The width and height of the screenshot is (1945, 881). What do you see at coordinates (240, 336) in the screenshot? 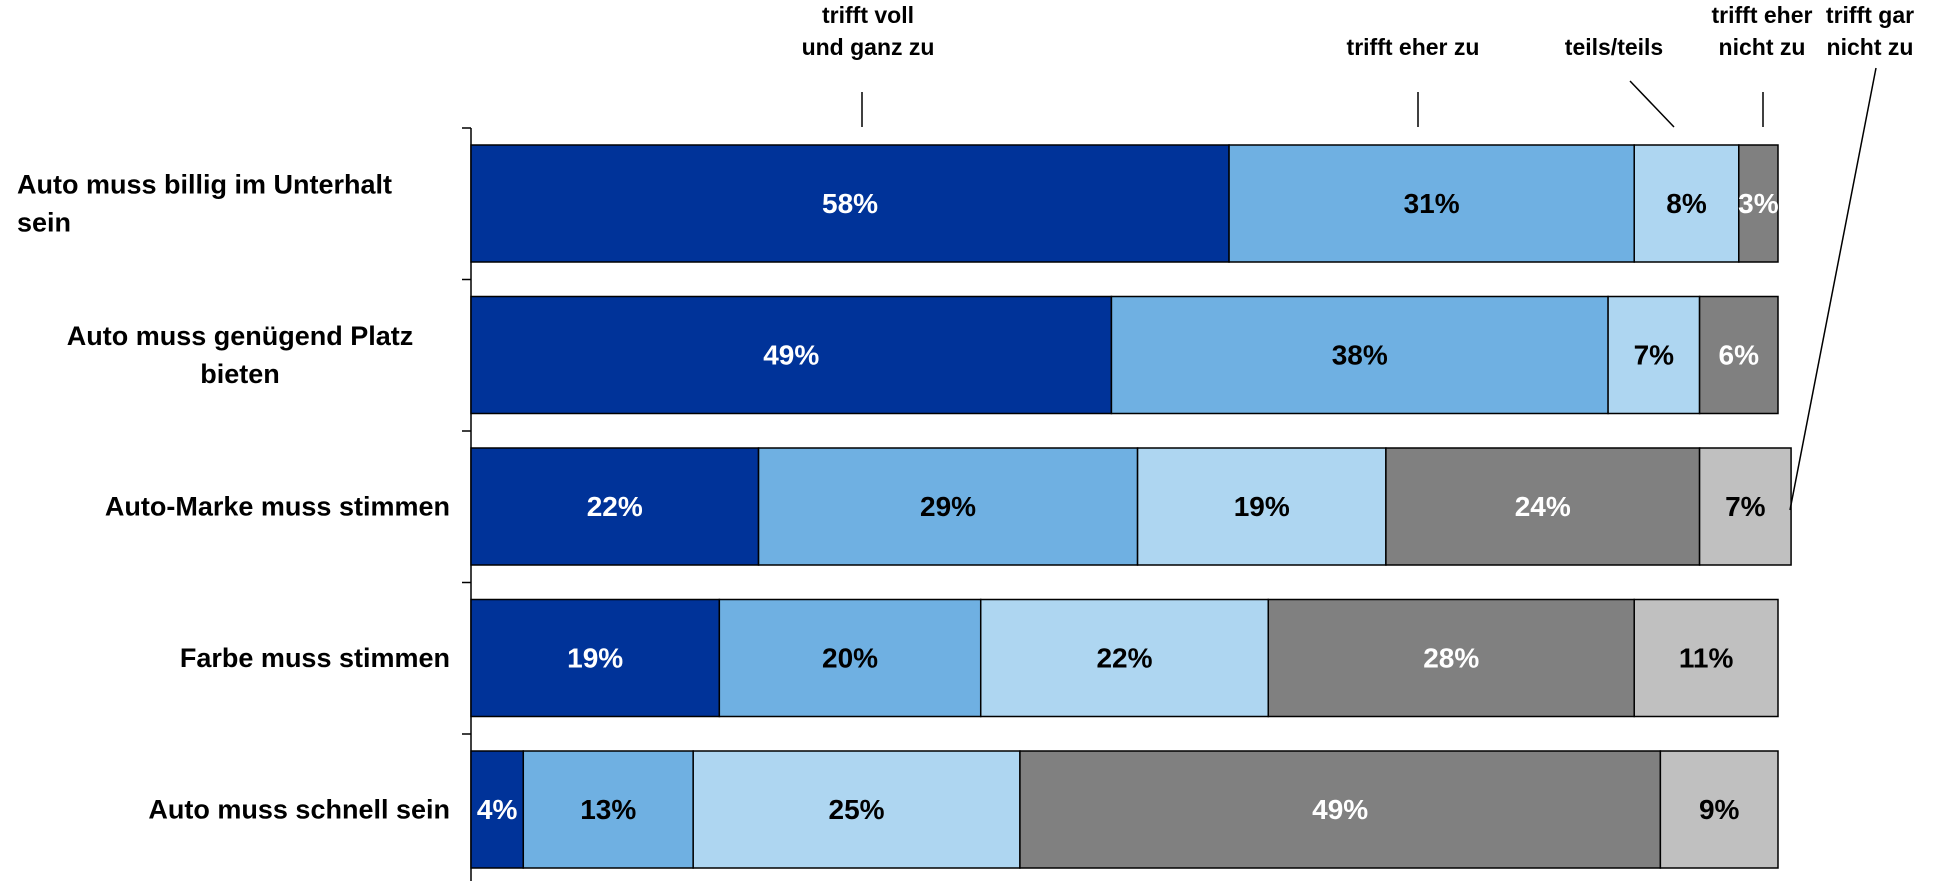
I see `category-label: Auto muss genügend Platz` at bounding box center [240, 336].